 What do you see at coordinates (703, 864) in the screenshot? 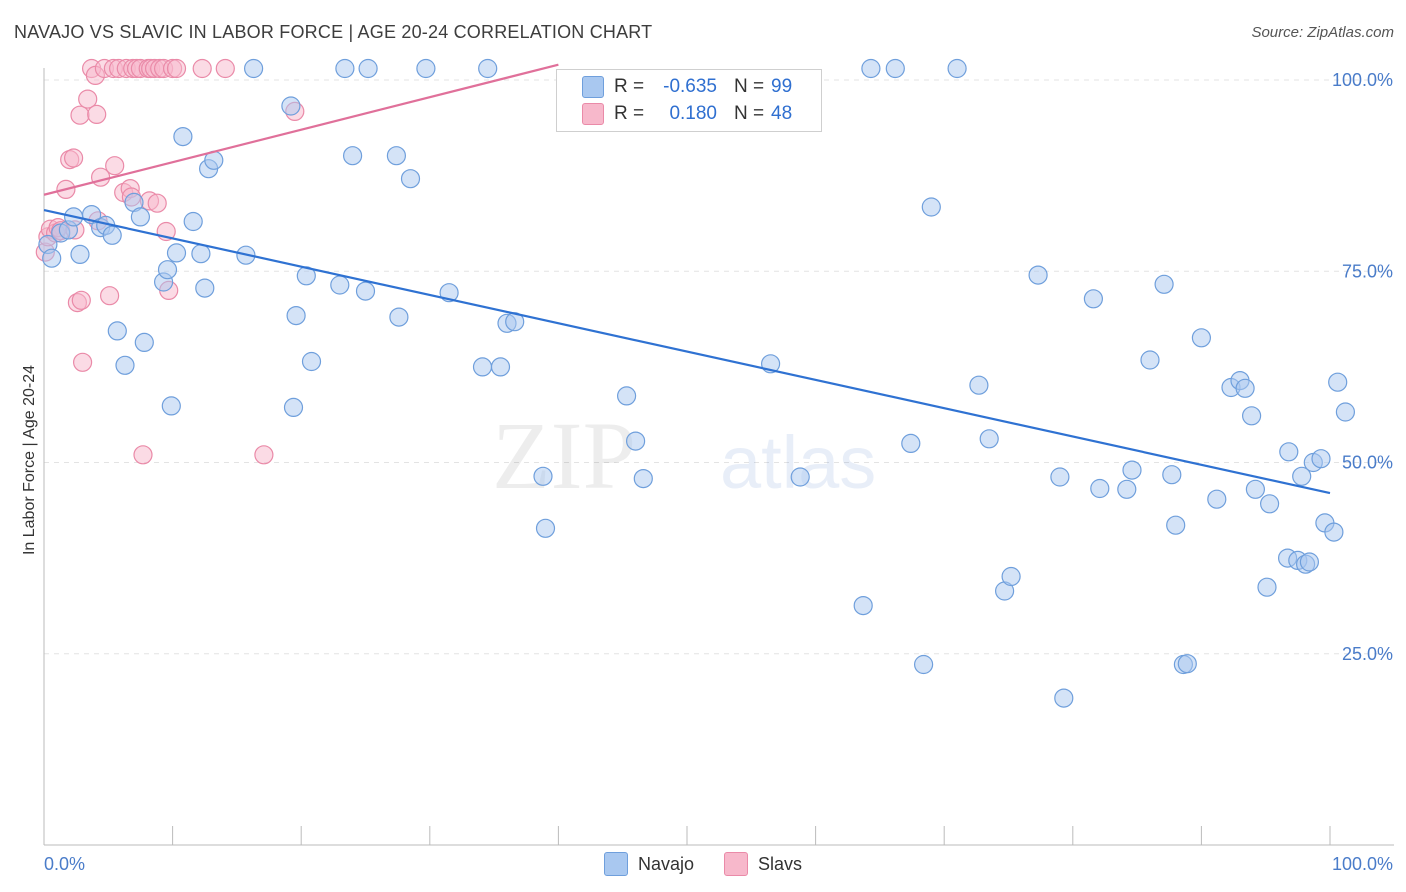
I see `series-legend: Navajo Slavs` at bounding box center [703, 864].